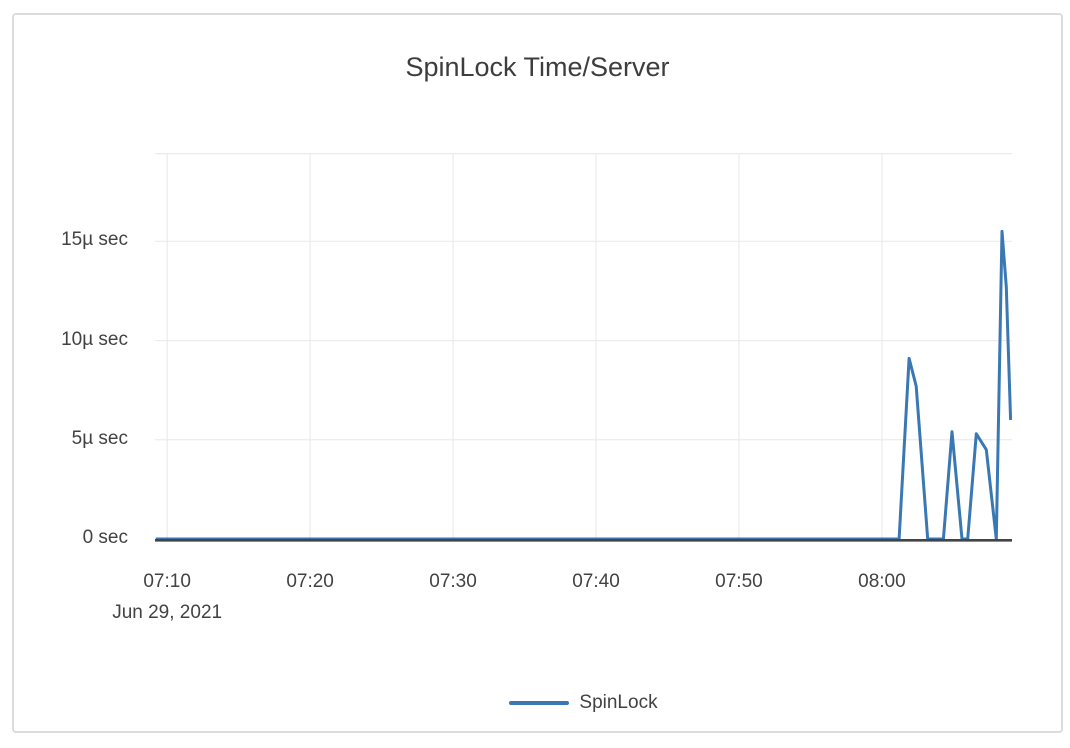 This screenshot has height=748, width=1070. What do you see at coordinates (537, 67) in the screenshot?
I see `chart-title: SpinLock Time/Server` at bounding box center [537, 67].